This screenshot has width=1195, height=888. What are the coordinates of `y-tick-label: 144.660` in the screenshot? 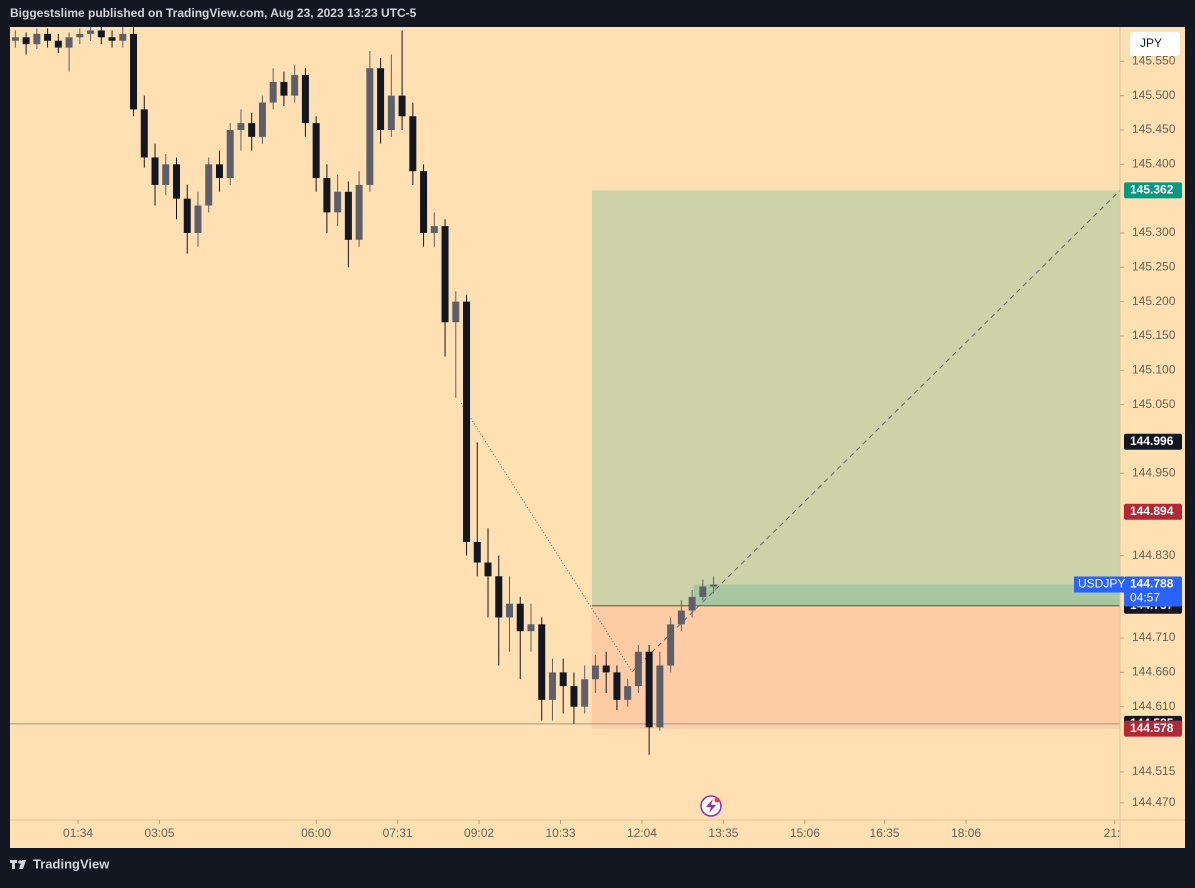 It's located at (1154, 672).